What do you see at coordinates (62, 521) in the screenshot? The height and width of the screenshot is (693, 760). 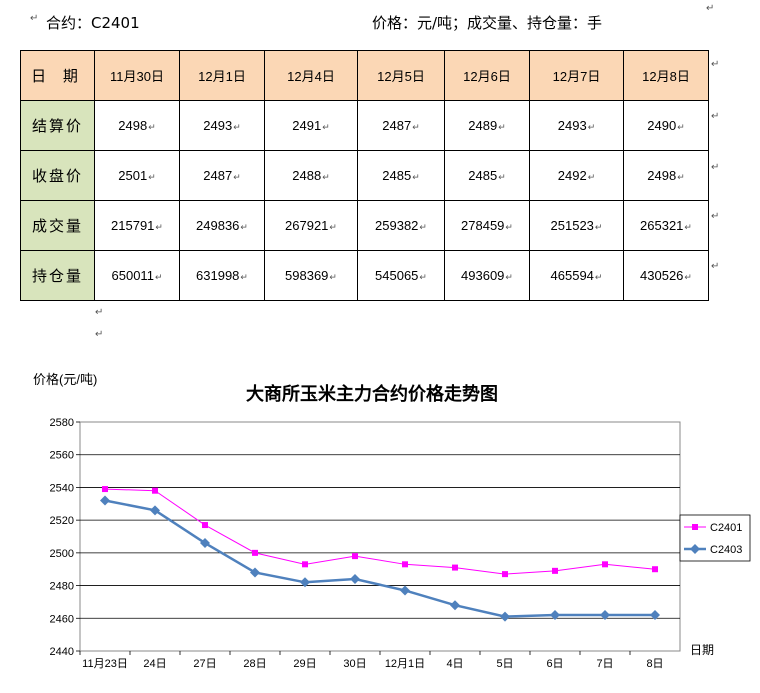 I see `y-tick-label: 2520` at bounding box center [62, 521].